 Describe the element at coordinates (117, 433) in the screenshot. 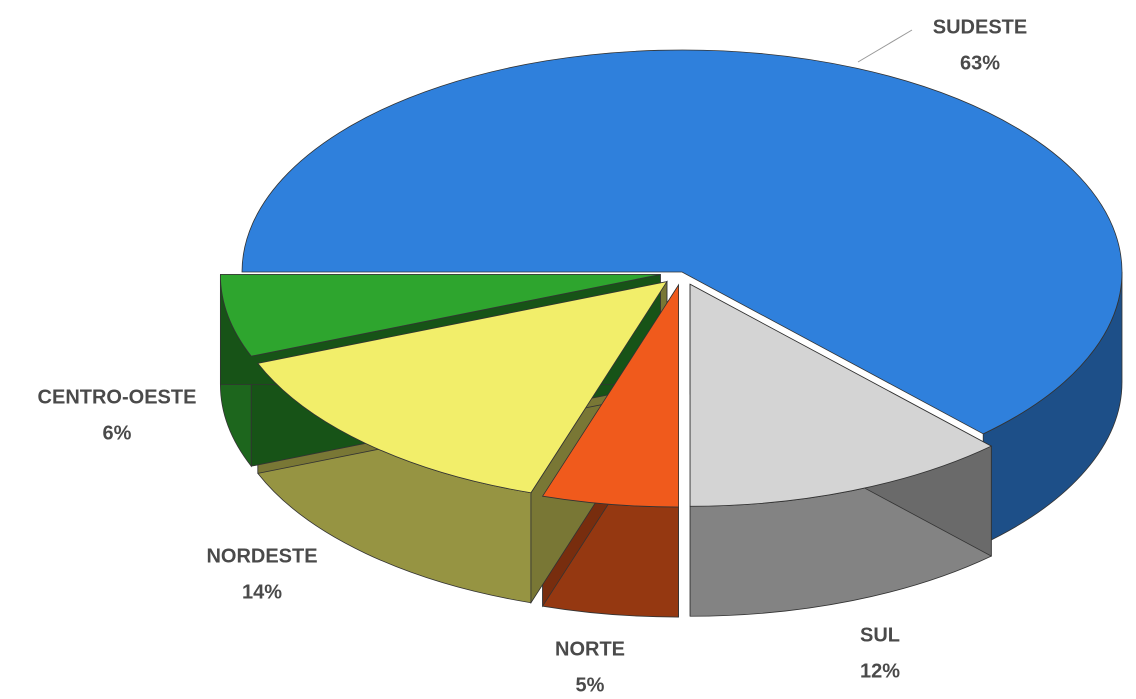

I see `slice-value-label: 6%` at that location.